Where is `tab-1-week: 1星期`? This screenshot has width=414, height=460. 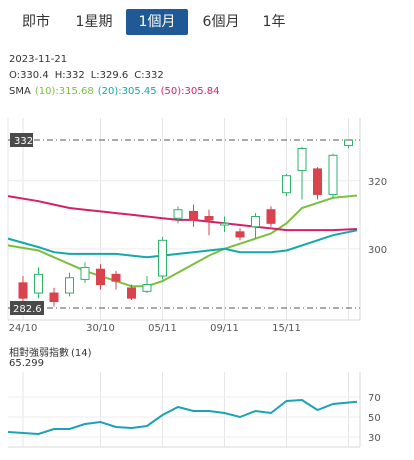
tab-1-week: 1星期 is located at coordinates (94, 22).